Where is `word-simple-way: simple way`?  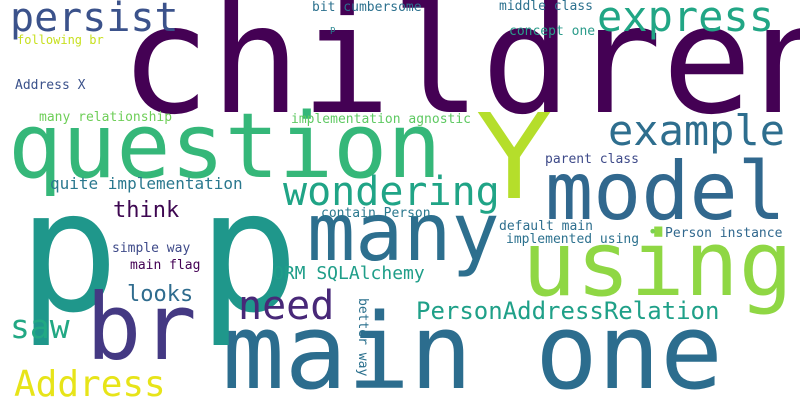 word-simple-way: simple way is located at coordinates (151, 248).